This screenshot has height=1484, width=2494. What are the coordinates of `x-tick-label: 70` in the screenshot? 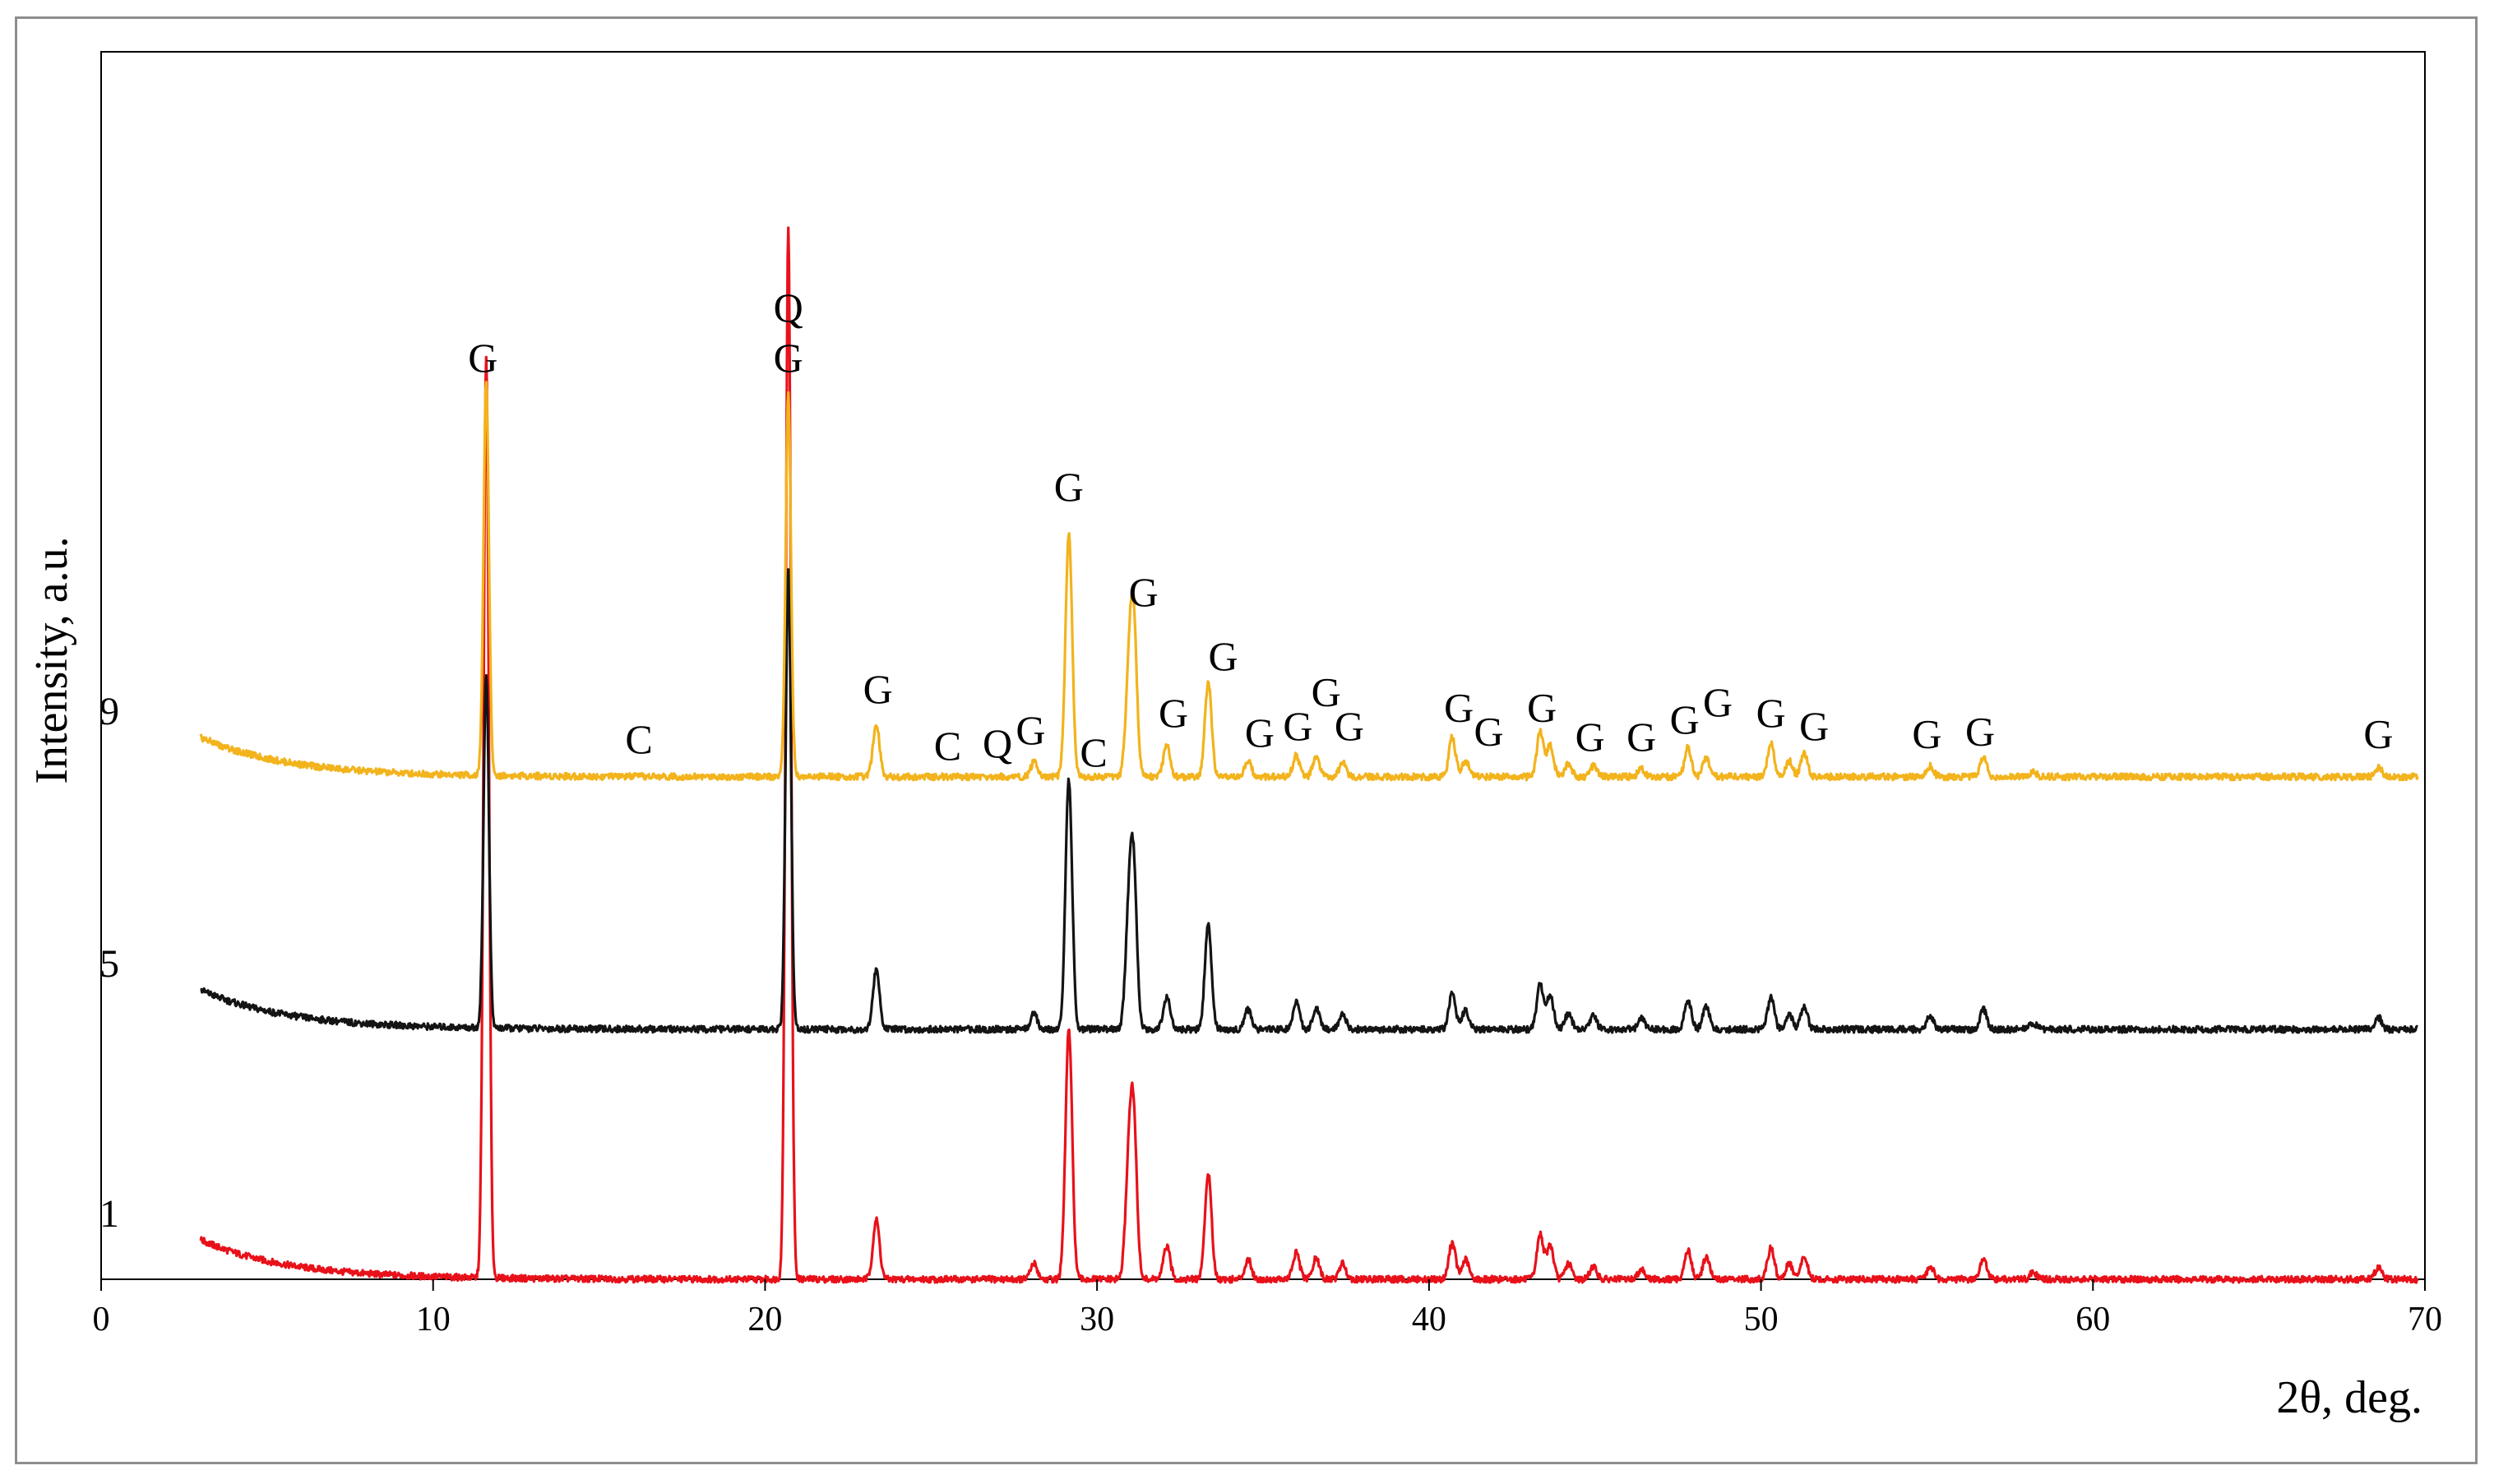 It's located at (2425, 1320).